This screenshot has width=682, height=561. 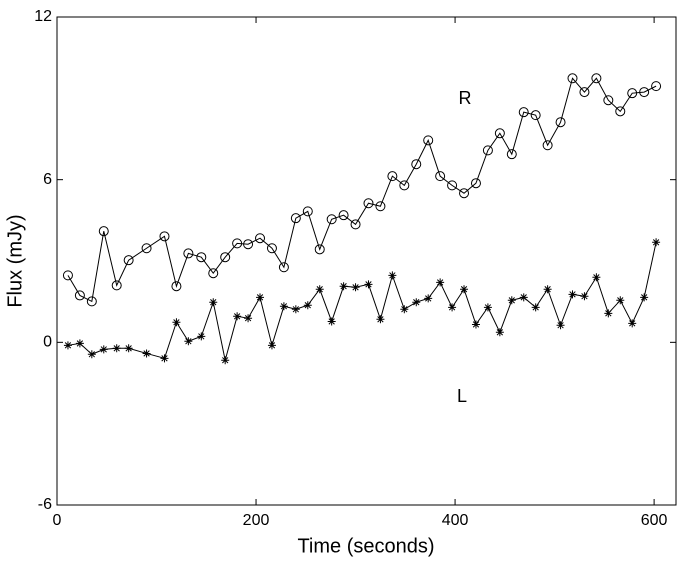 What do you see at coordinates (654, 520) in the screenshot?
I see `x-tick-label: 600` at bounding box center [654, 520].